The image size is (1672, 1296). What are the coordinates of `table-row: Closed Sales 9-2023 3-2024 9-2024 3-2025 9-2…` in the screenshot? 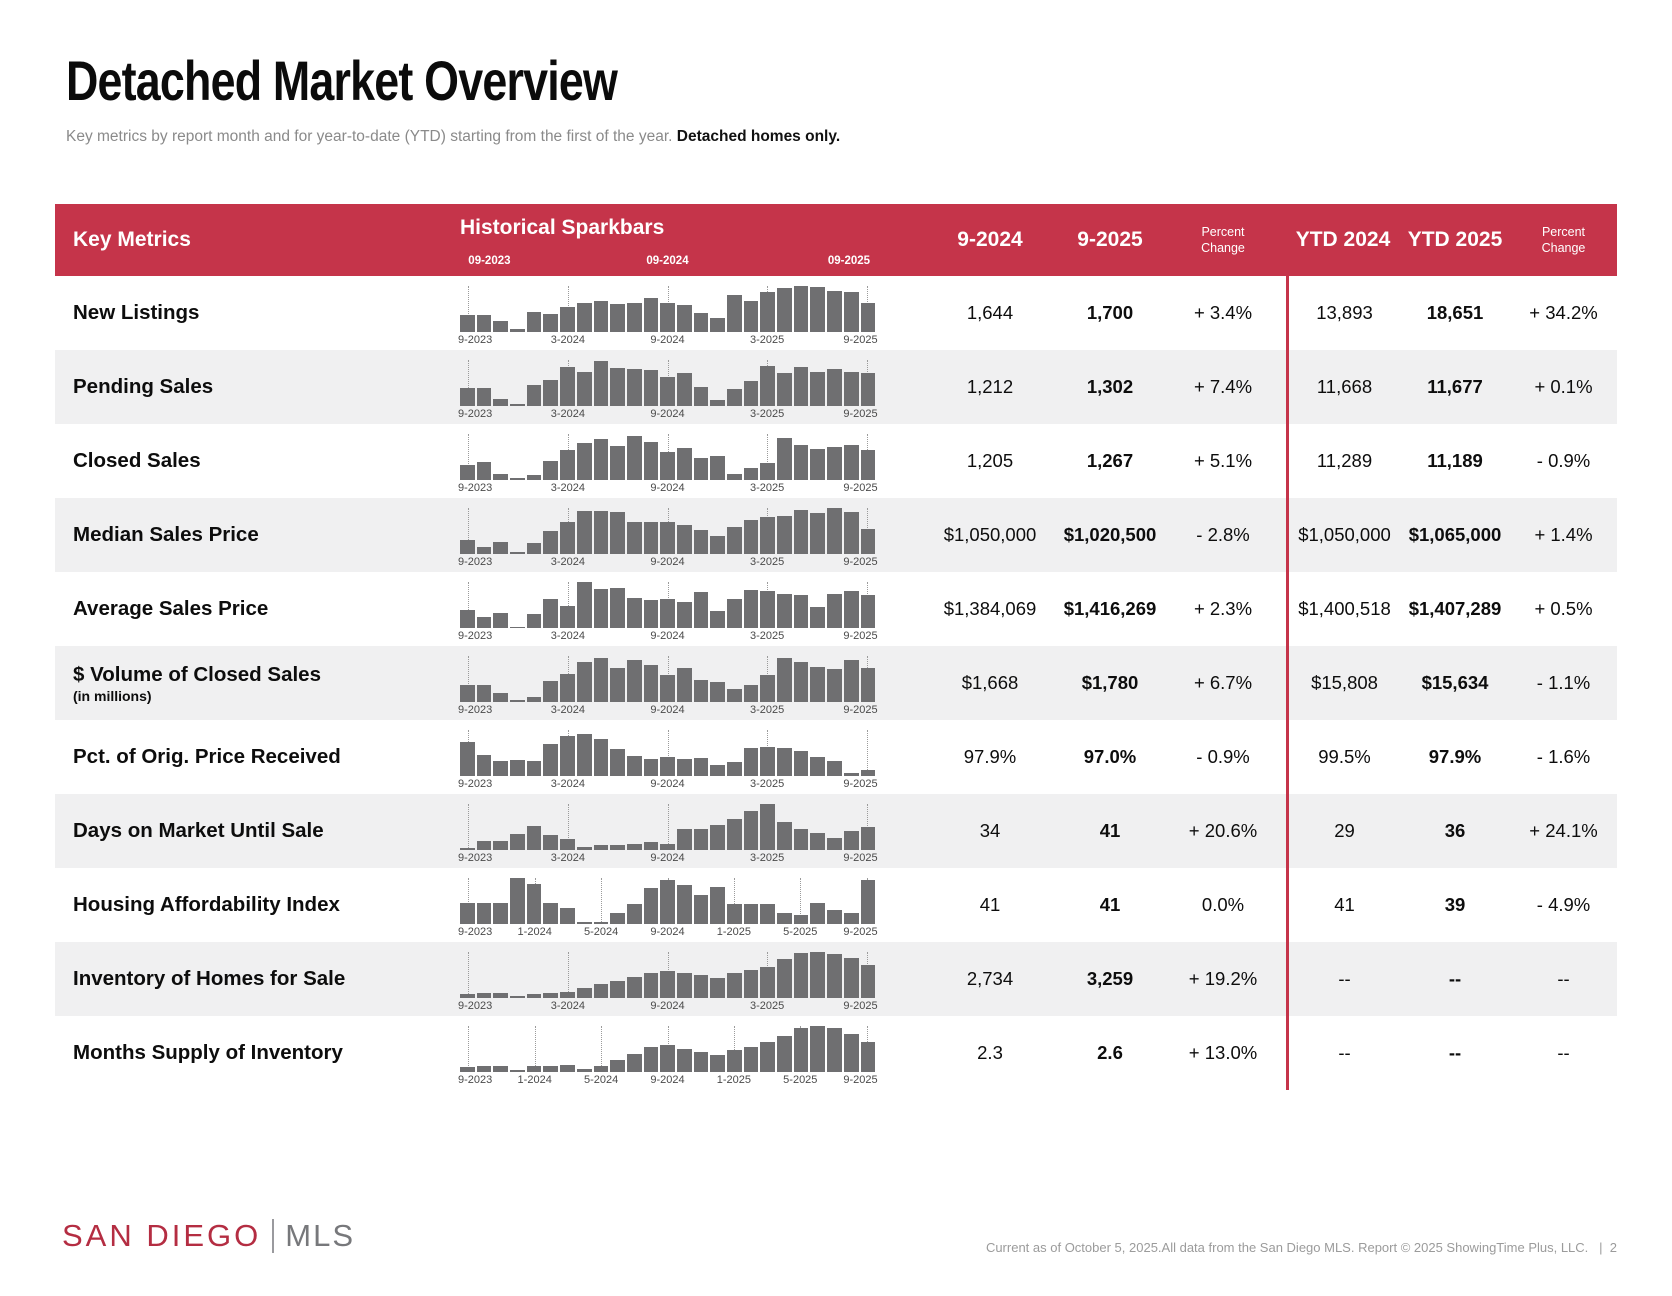 It's located at (836, 461).